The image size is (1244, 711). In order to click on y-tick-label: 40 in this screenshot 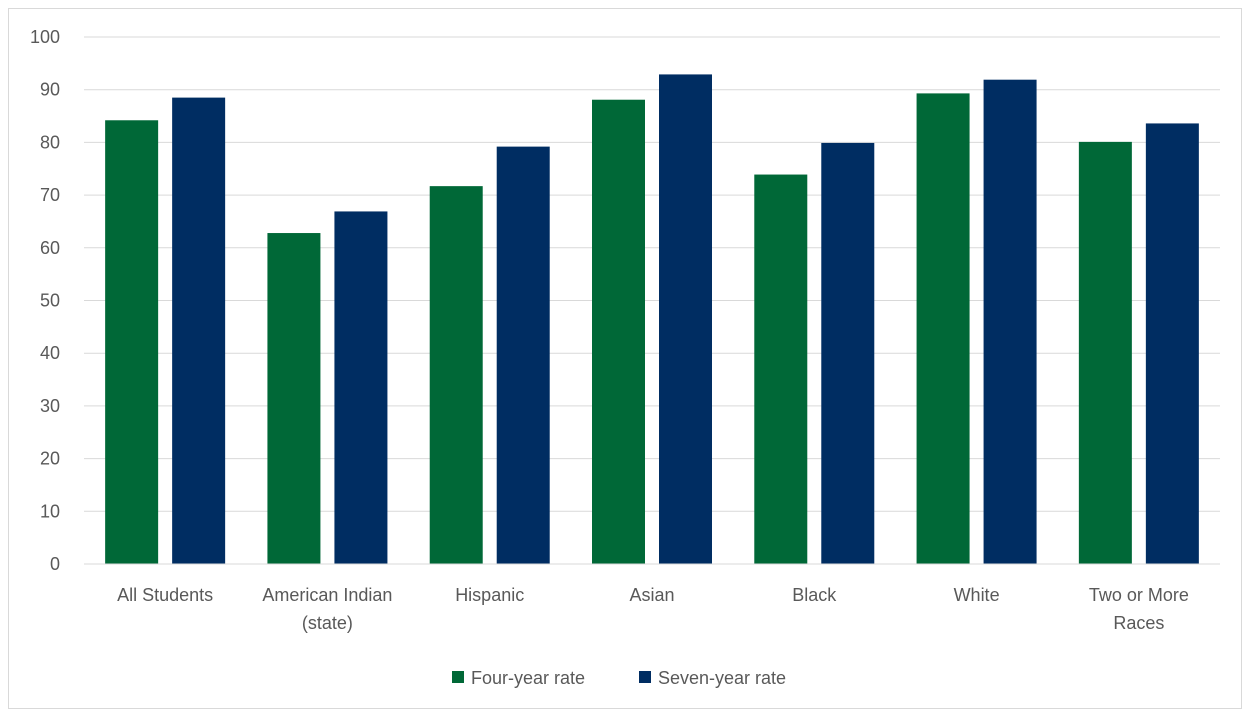, I will do `click(50, 353)`.